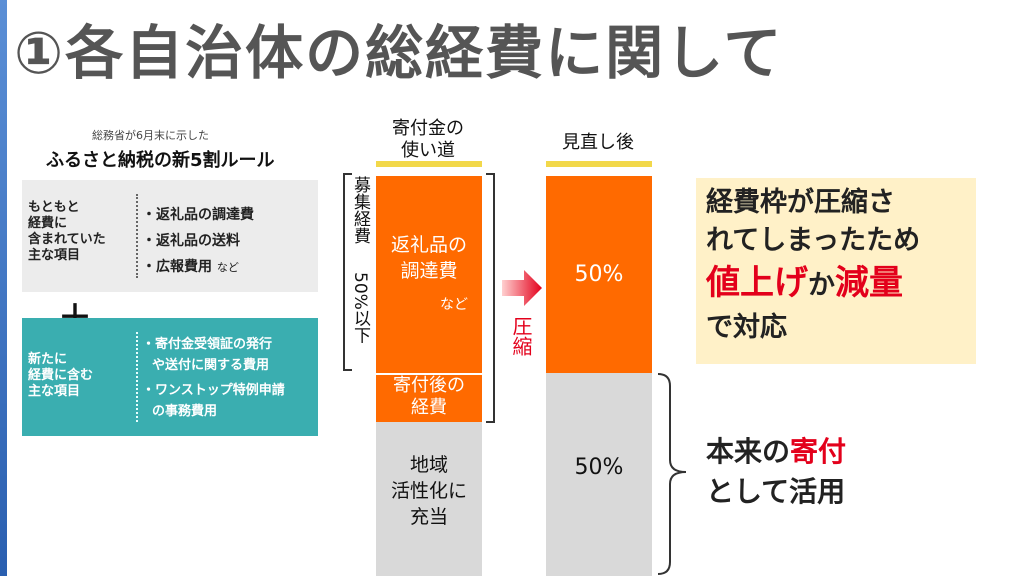 This screenshot has height=576, width=1024. Describe the element at coordinates (138, 236) in the screenshot. I see `existing-divider` at that location.